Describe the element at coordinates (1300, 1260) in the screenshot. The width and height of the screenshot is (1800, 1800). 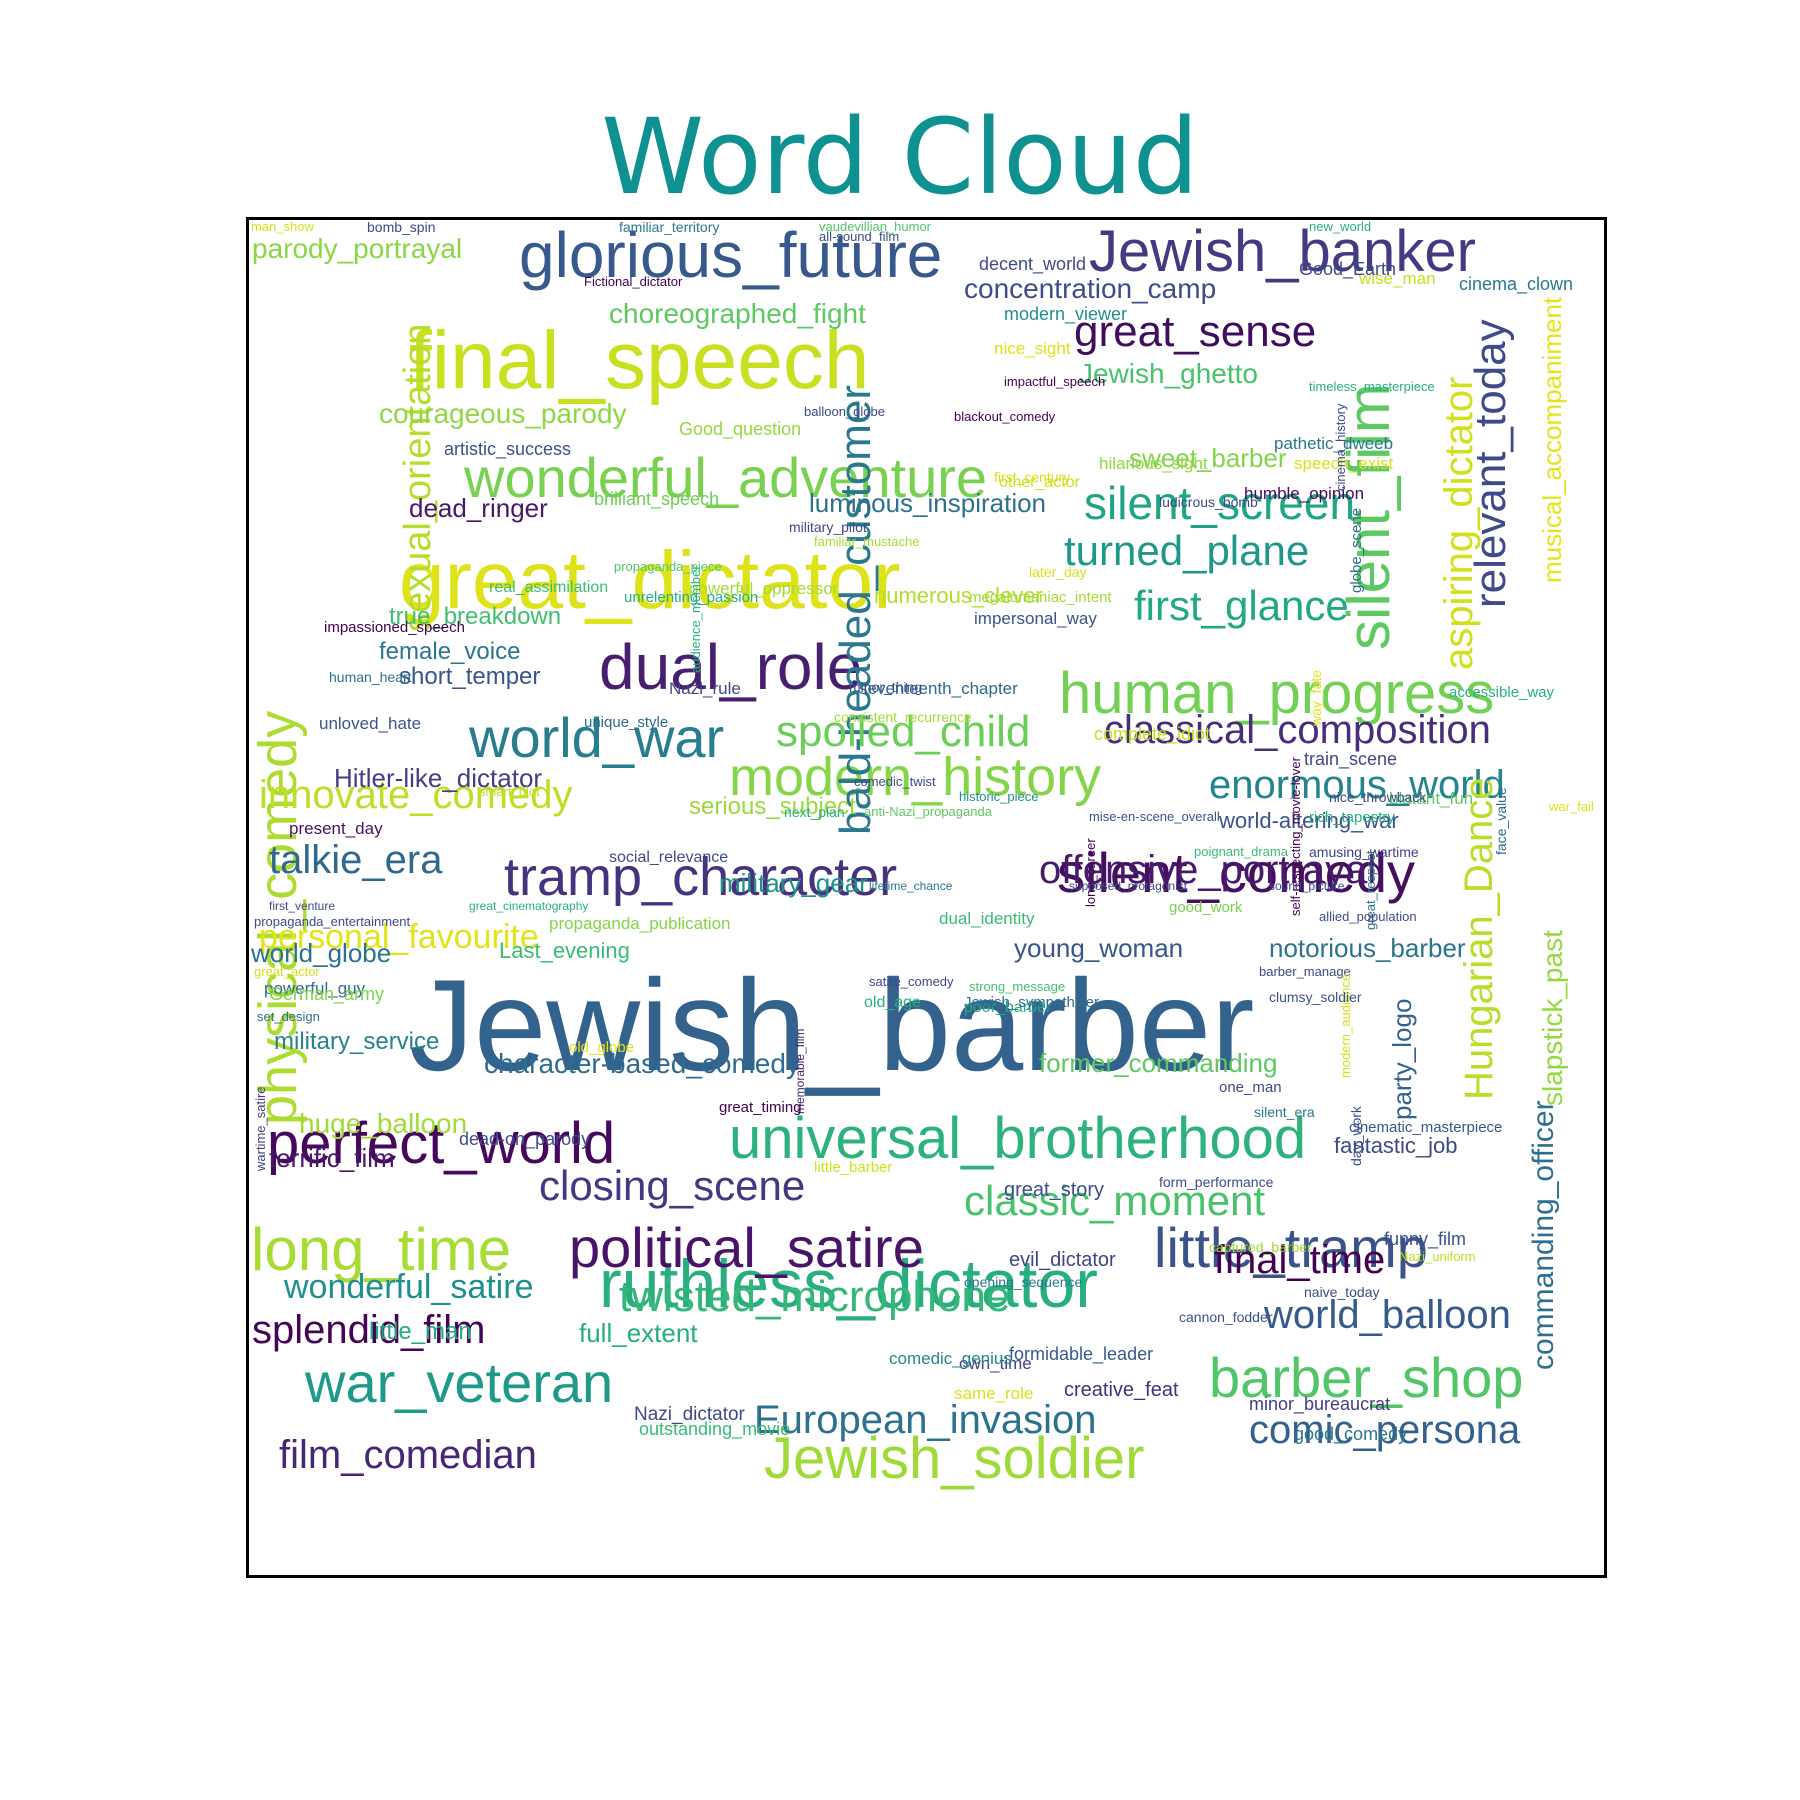
I see `word-41: final_time` at that location.